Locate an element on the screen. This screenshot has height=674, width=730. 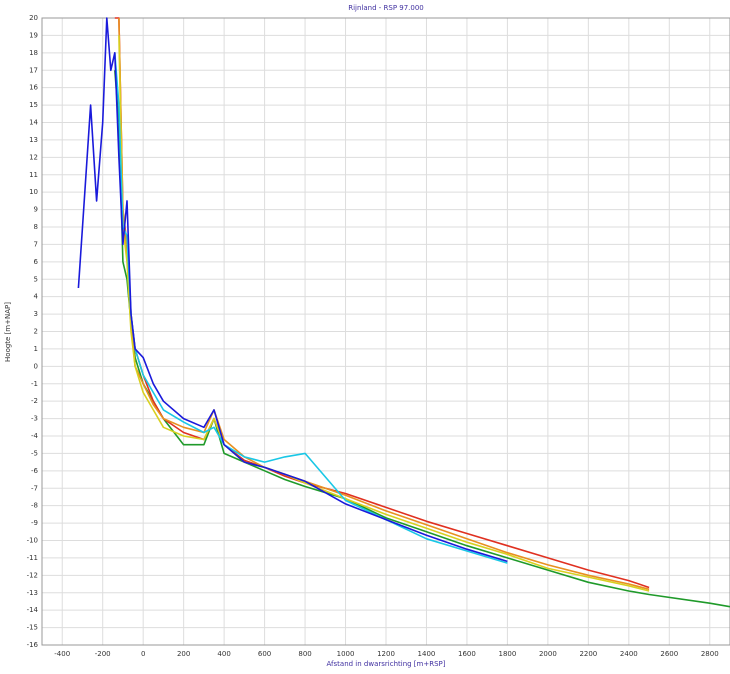
x-tick-label: 0 is located at coordinates (143, 654).